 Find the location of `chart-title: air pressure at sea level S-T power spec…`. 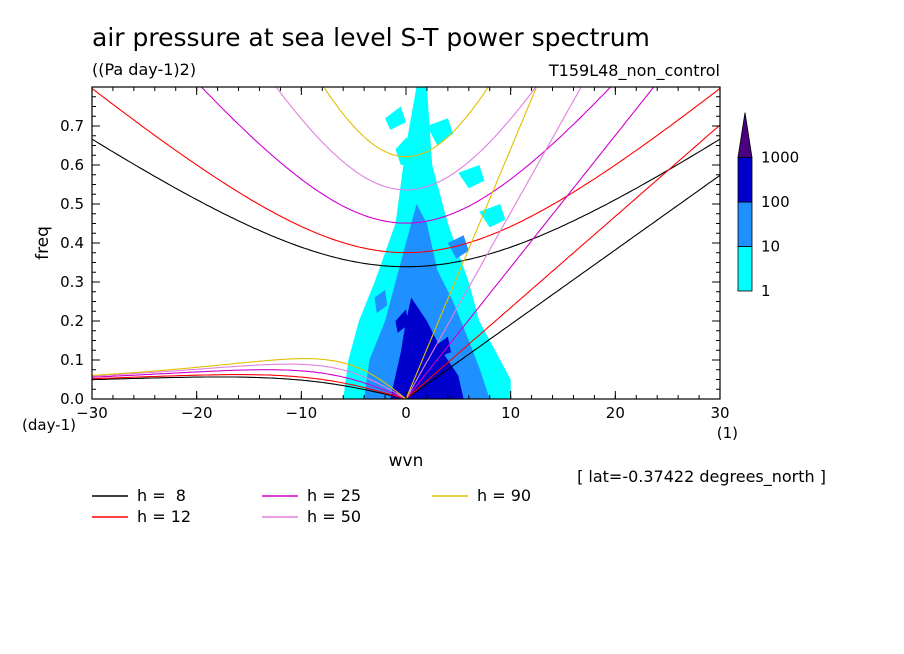

chart-title: air pressure at sea level S-T power spec… is located at coordinates (371, 37).